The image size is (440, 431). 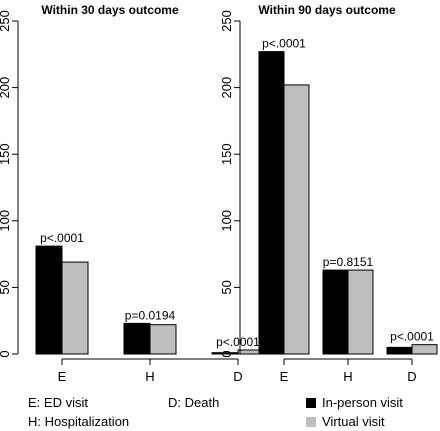 What do you see at coordinates (296, 219) in the screenshot?
I see `chart-1-bar-E-virtual` at bounding box center [296, 219].